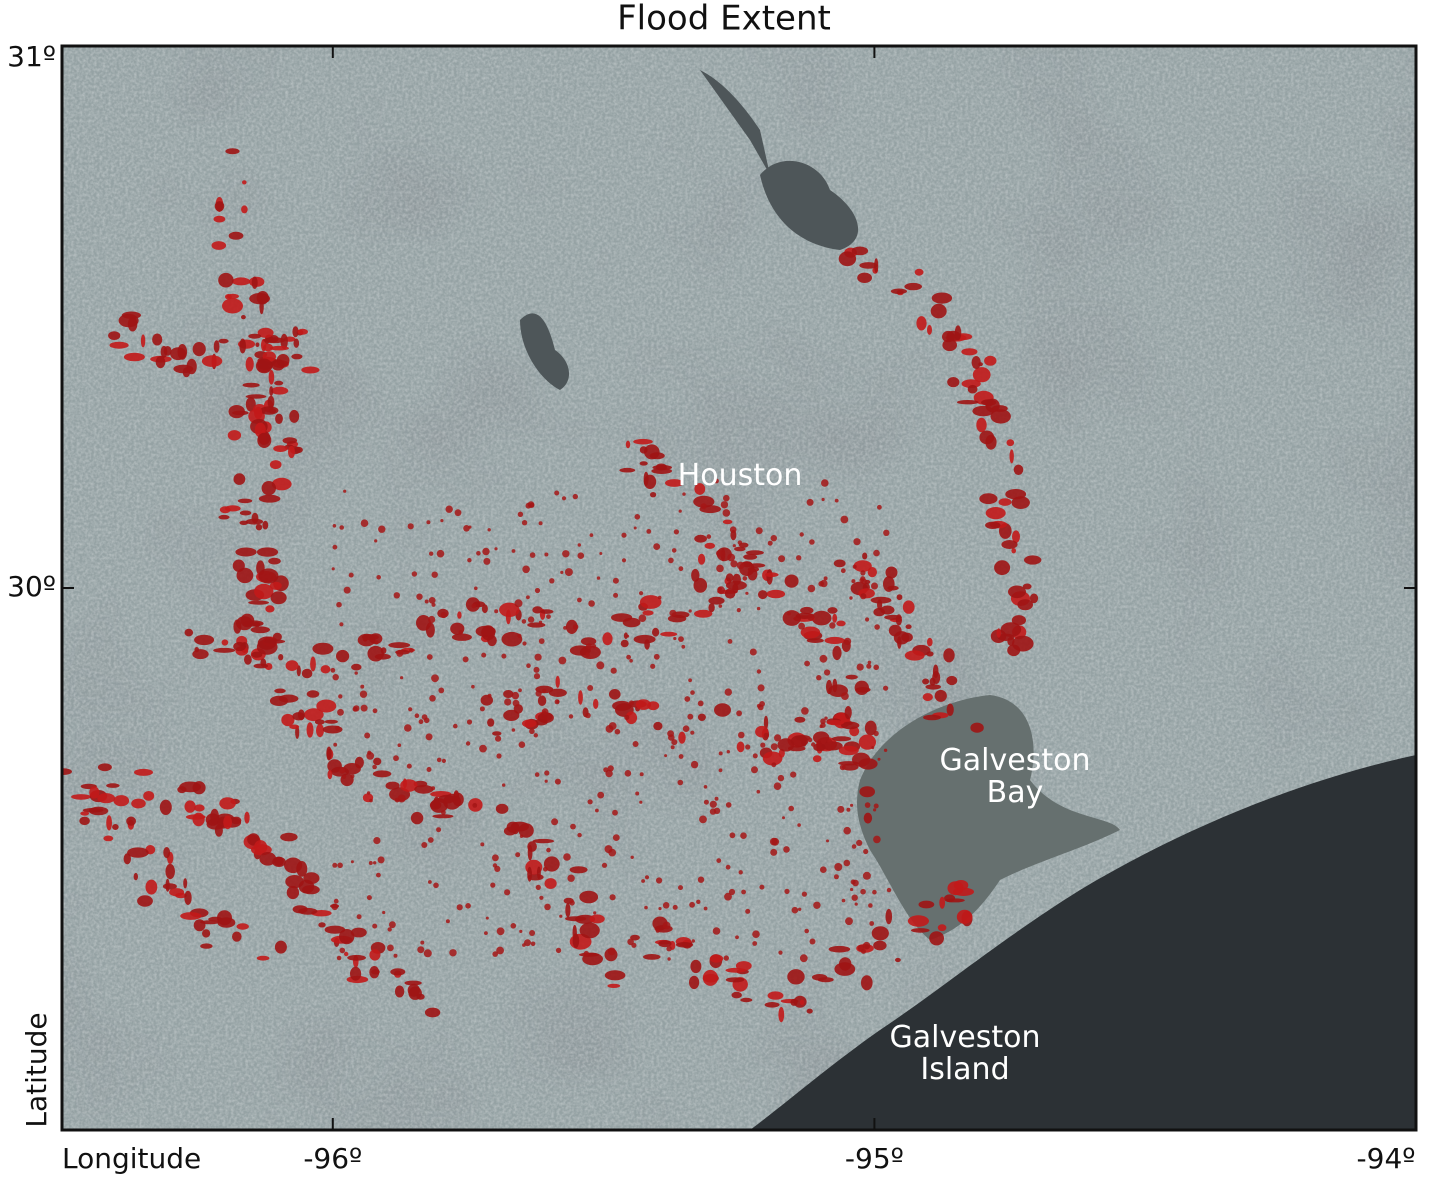  Describe the element at coordinates (31, 586) in the screenshot. I see `y-tick-label: 30º` at that location.